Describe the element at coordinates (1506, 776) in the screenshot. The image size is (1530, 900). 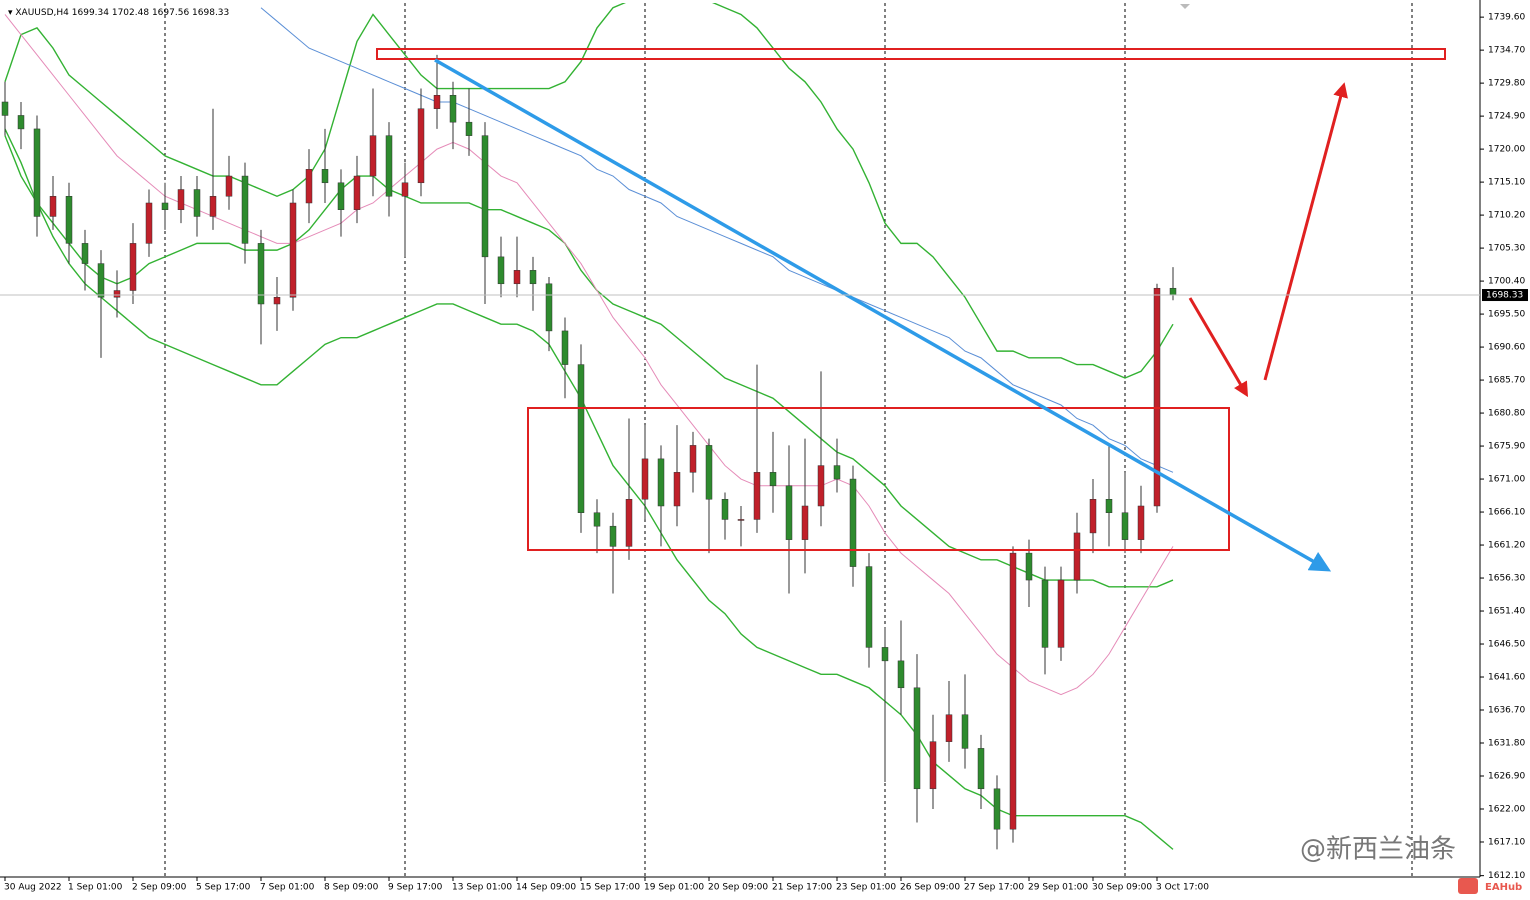
I see `y-tick-label: 1626.90` at that location.